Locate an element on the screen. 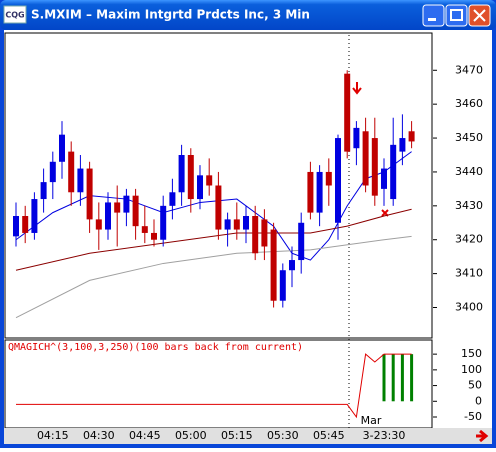 This screenshot has height=452, width=496. x-tick-label: 04:45 is located at coordinates (145, 435).